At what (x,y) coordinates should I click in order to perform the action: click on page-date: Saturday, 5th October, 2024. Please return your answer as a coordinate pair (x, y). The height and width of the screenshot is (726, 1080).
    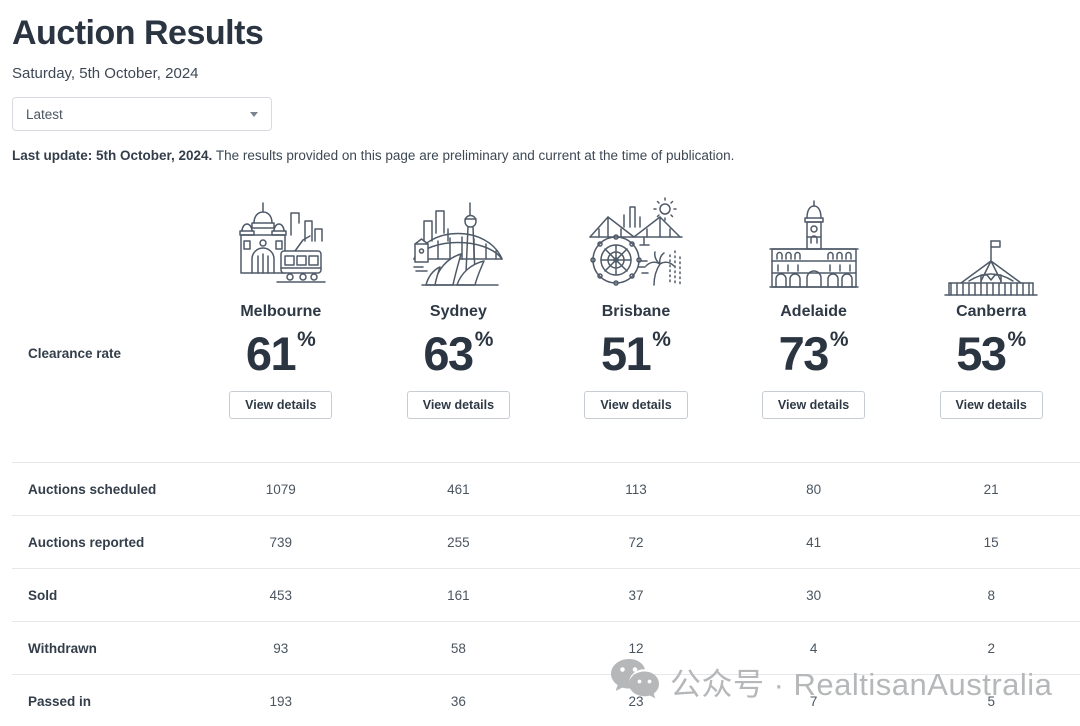
    Looking at the image, I should click on (105, 73).